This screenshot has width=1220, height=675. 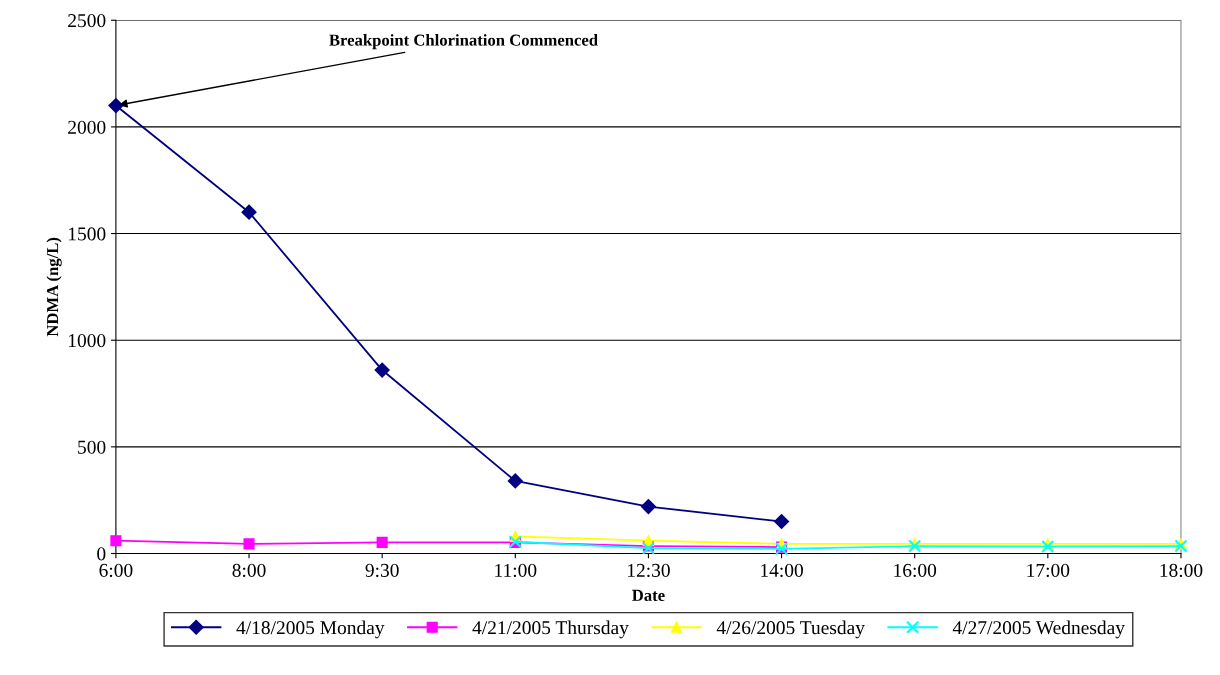 I want to click on y-axis-title: NDMA (ng/L), so click(x=54, y=287).